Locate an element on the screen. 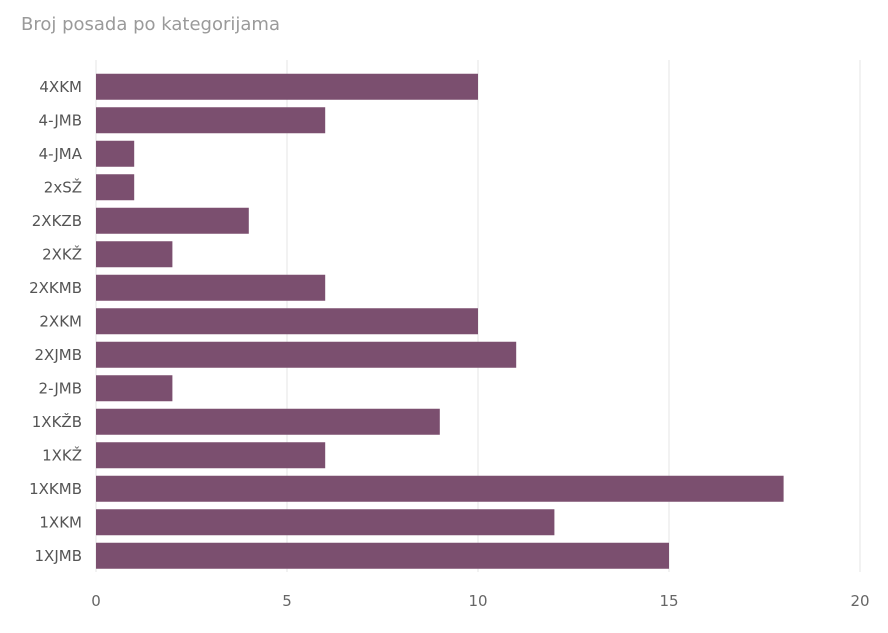  bar-1XKM is located at coordinates (325, 522).